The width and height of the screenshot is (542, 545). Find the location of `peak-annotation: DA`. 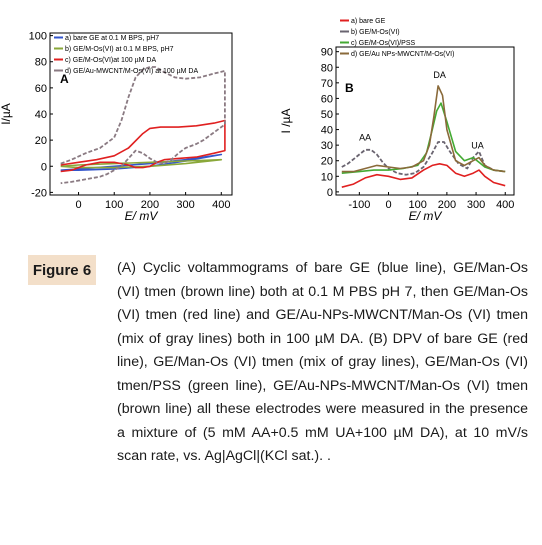

peak-annotation: DA is located at coordinates (439, 75).